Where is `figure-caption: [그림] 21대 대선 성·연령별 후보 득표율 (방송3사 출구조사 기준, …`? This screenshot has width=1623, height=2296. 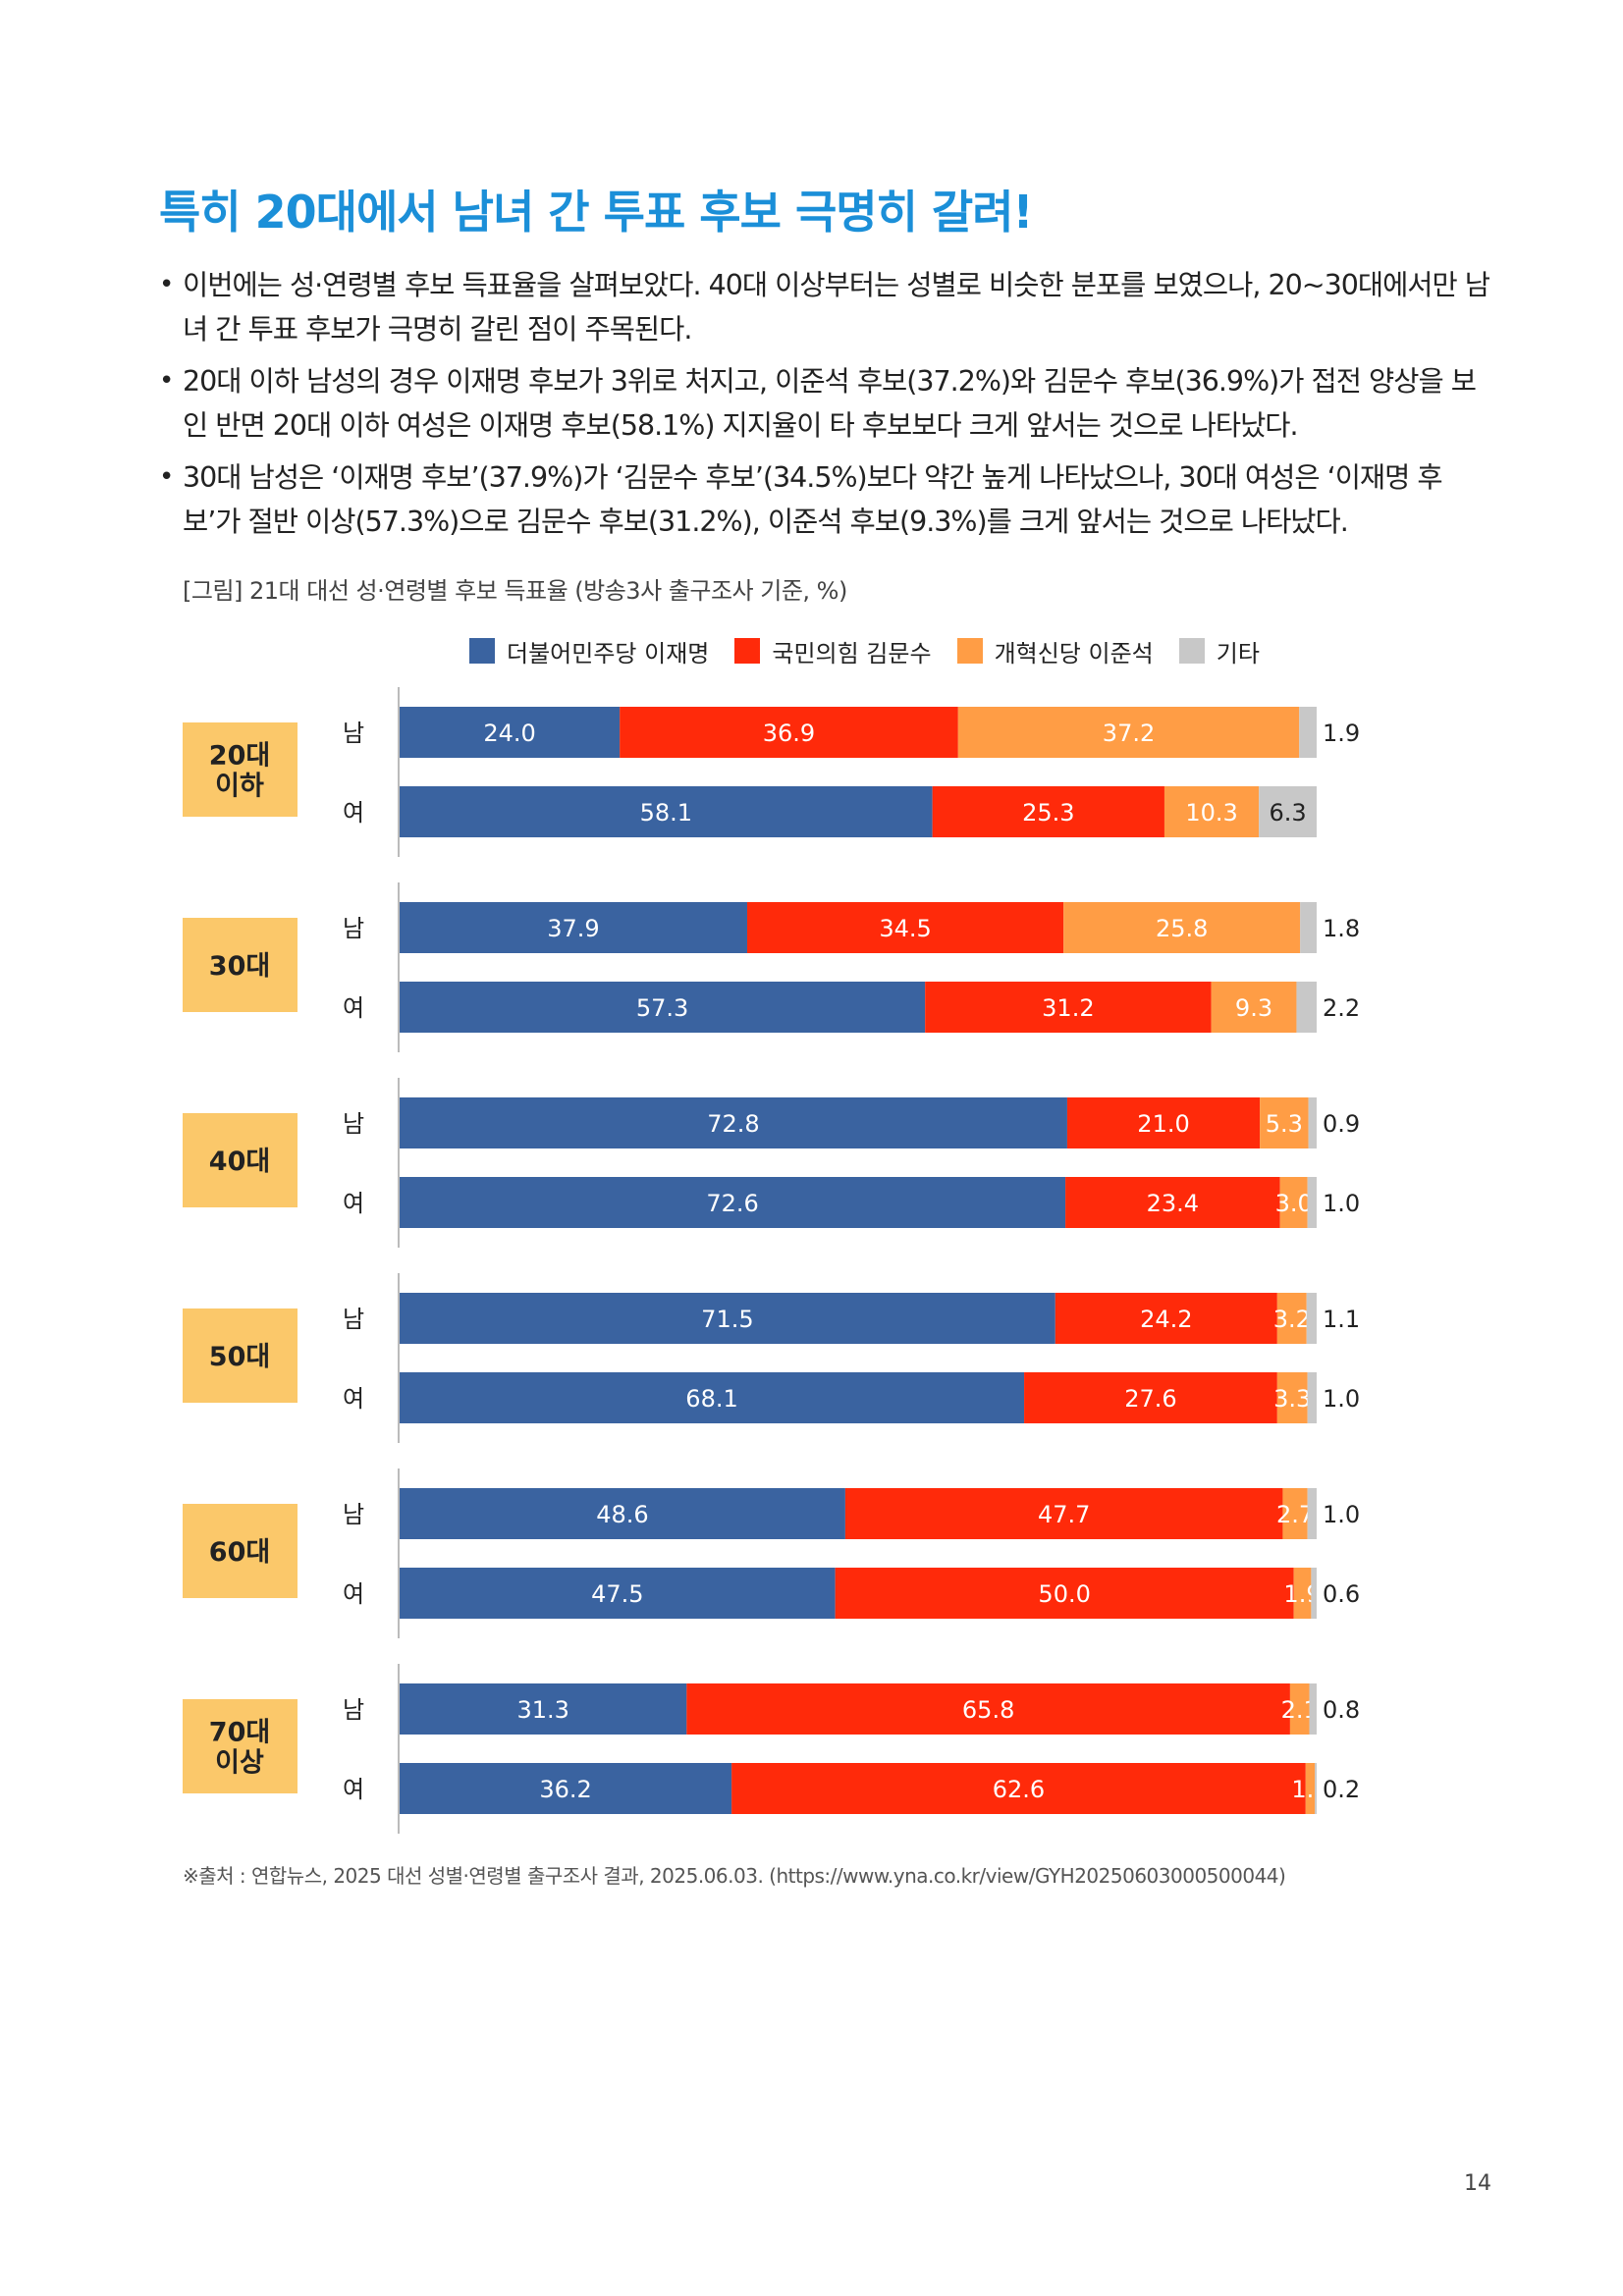
figure-caption: [그림] 21대 대선 성·연령별 후보 득표율 (방송3사 출구조사 기준, … is located at coordinates (515, 591).